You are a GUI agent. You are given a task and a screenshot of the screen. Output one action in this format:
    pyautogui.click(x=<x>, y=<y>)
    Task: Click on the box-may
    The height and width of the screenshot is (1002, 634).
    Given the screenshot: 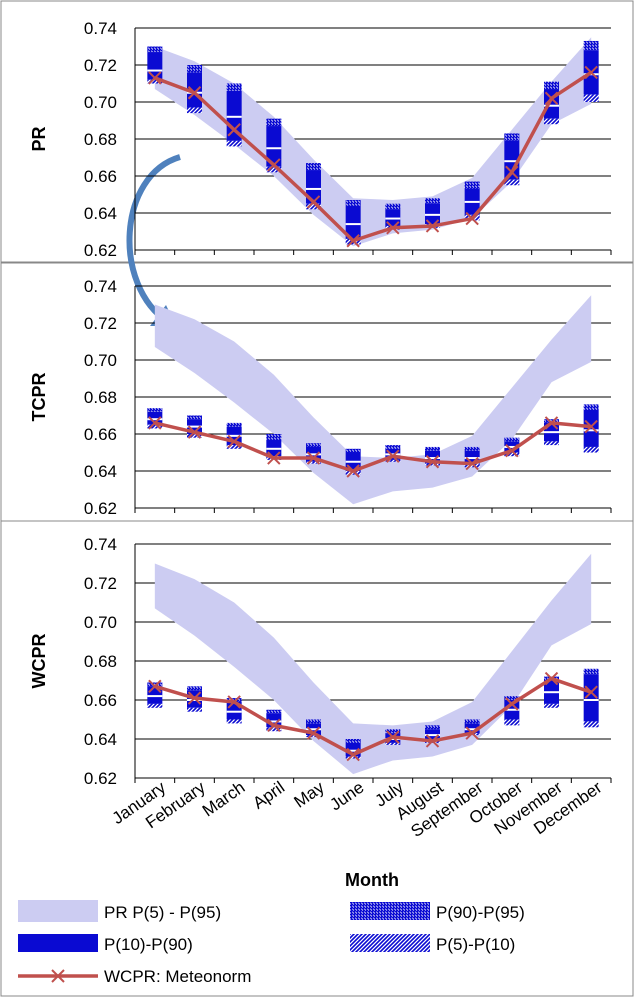 What is the action you would take?
    pyautogui.click(x=313, y=186)
    